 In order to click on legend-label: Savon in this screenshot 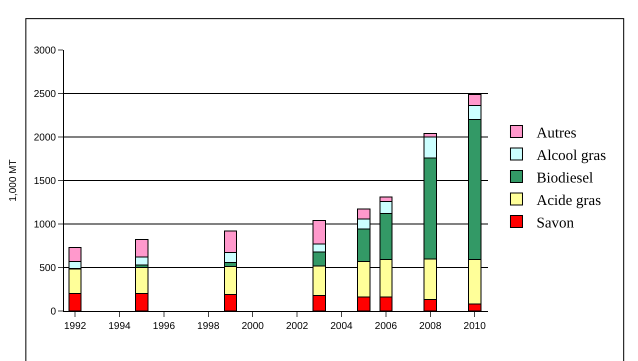, I will do `click(555, 223)`.